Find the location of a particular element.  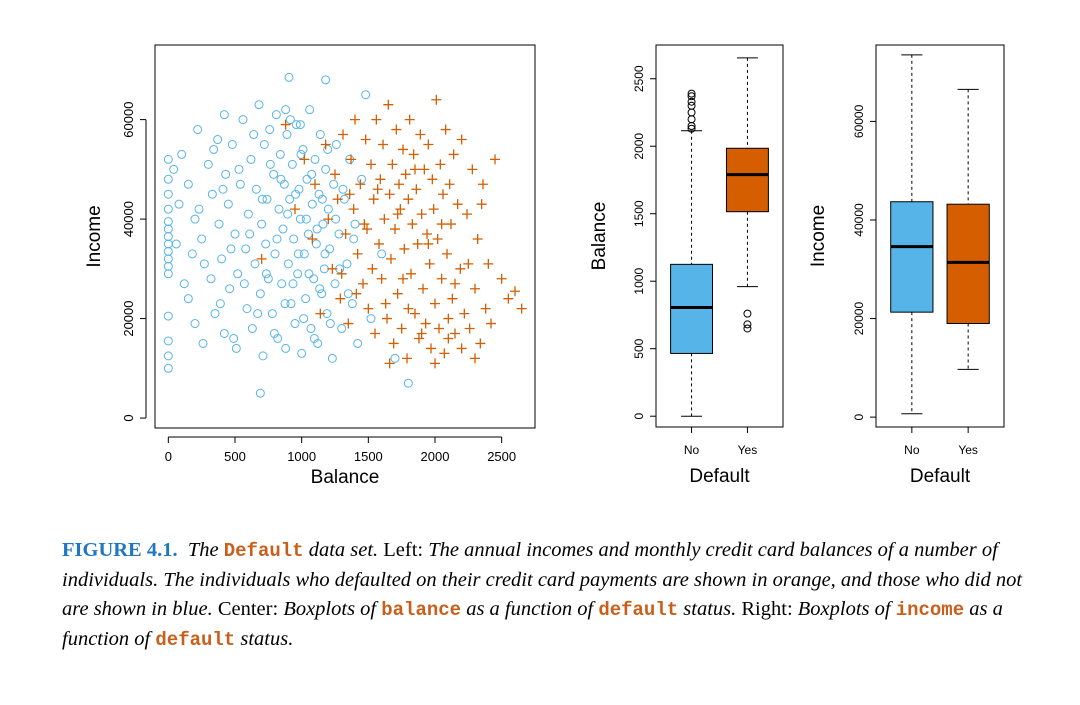

y-axis-title: Income is located at coordinates (818, 236).